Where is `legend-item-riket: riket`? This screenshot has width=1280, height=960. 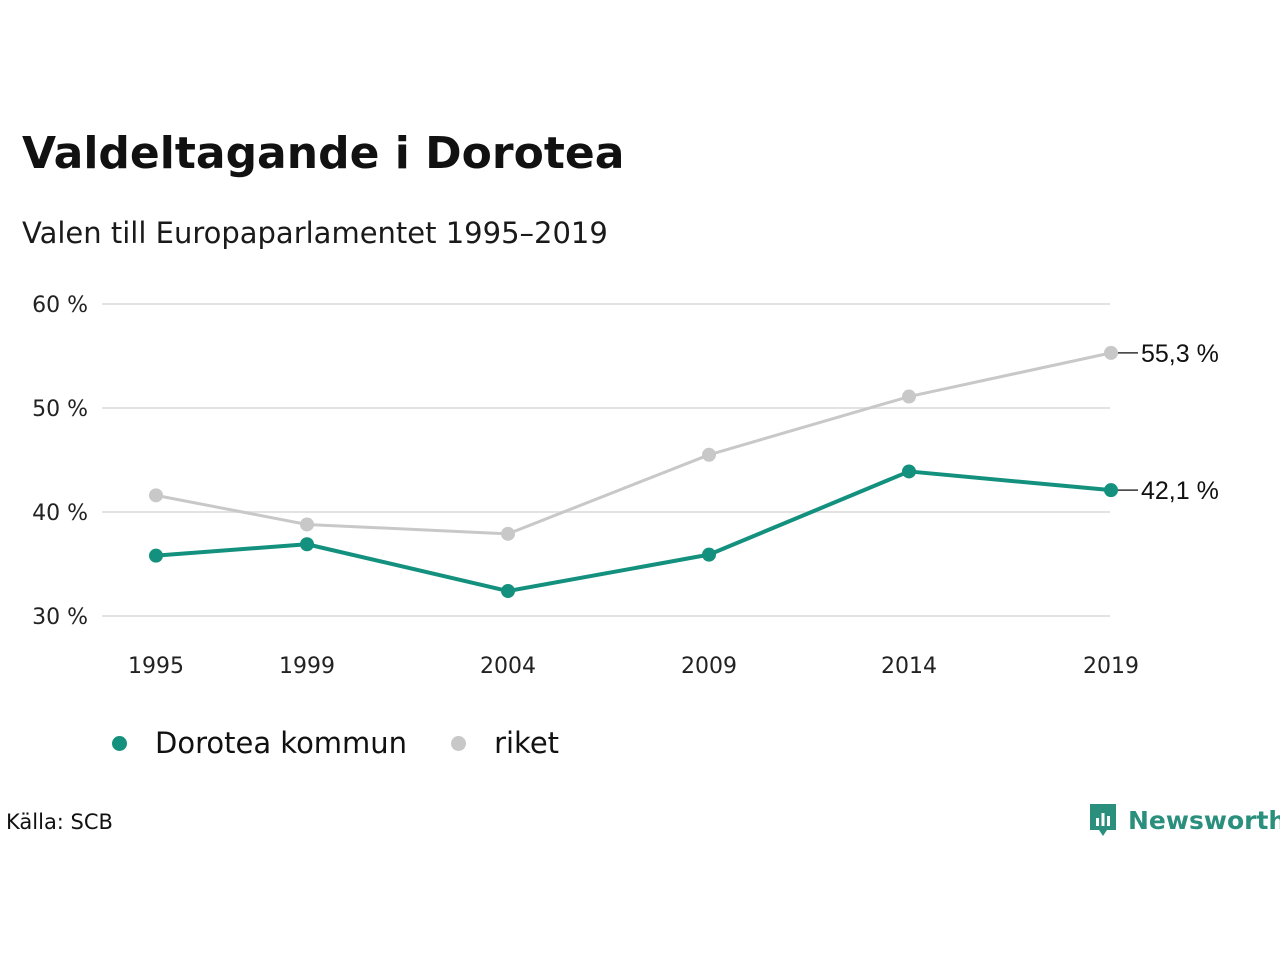 legend-item-riket: riket is located at coordinates (505, 743).